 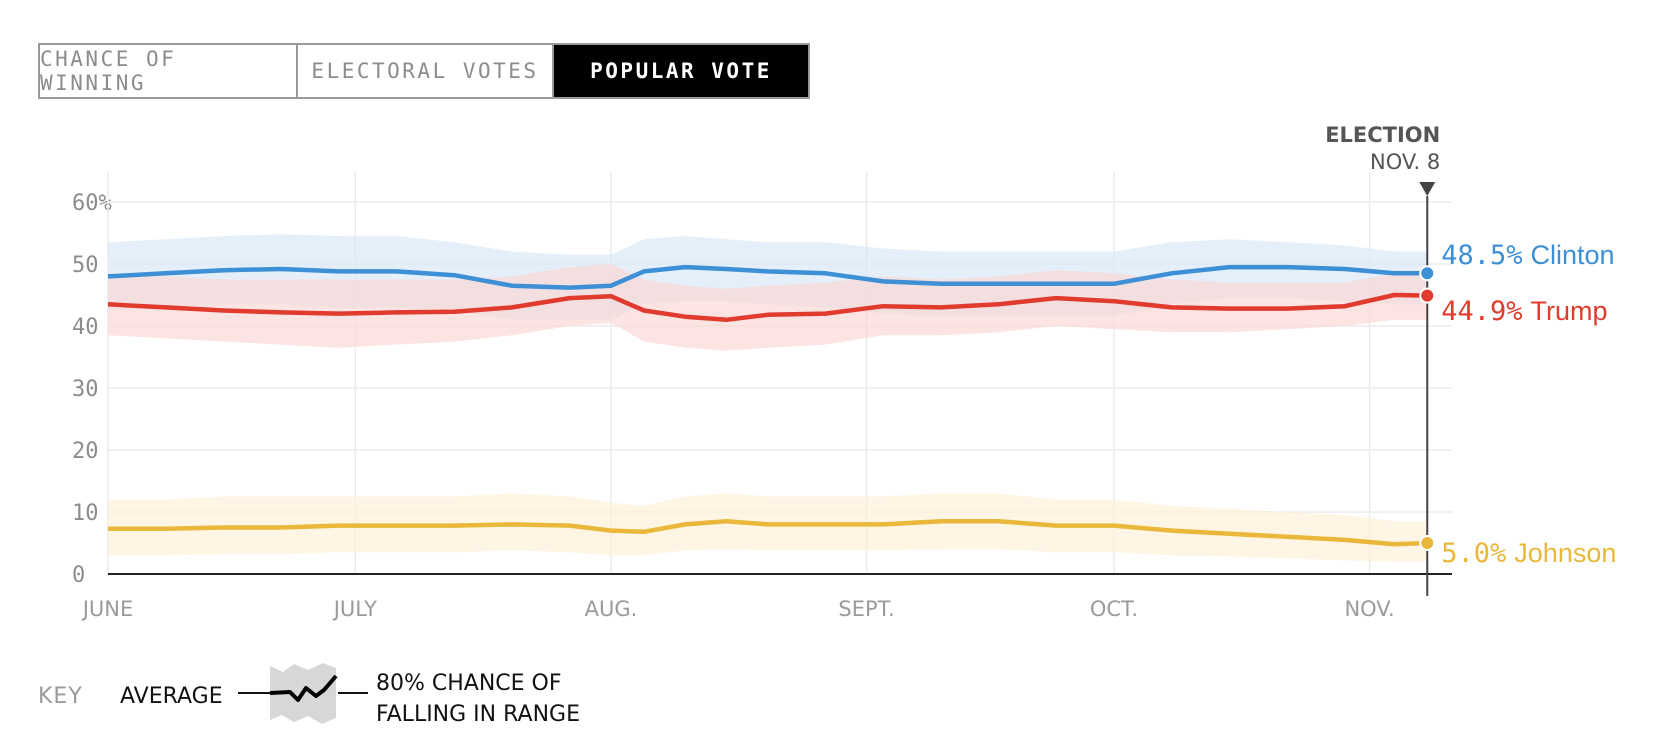 What do you see at coordinates (1427, 189) in the screenshot?
I see `election-marker-arrow` at bounding box center [1427, 189].